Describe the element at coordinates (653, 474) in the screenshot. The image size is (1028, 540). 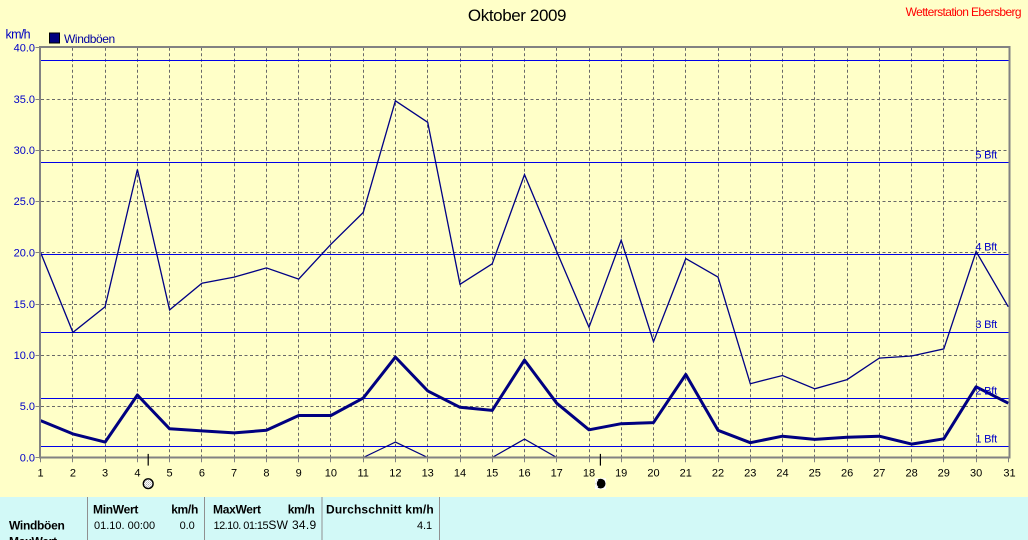
I see `svg-text: 20` at that location.